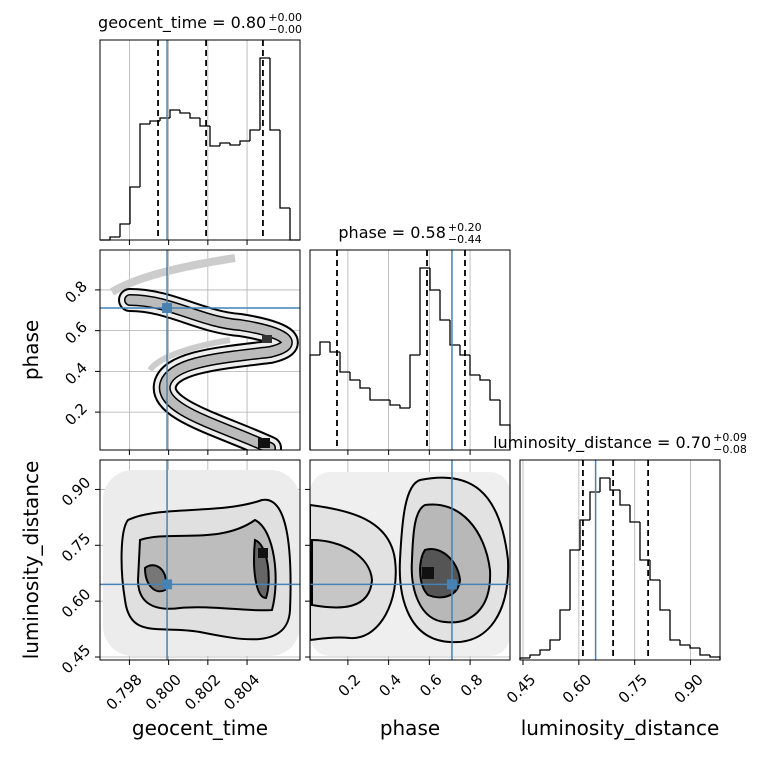 The image size is (760, 760). What do you see at coordinates (285, 17) in the screenshot?
I see `panel-title-sup: +0.00` at bounding box center [285, 17].